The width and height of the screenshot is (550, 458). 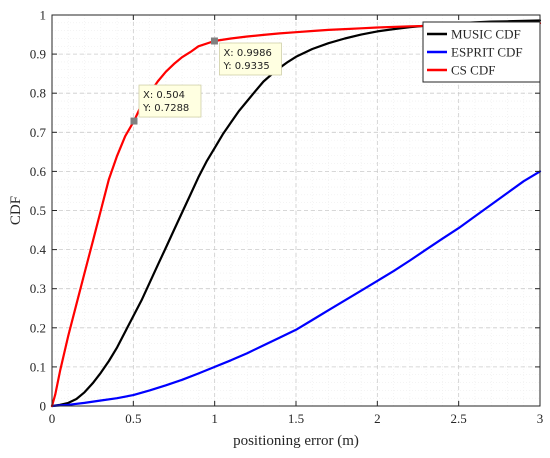 What do you see at coordinates (296, 441) in the screenshot?
I see `x-axis-label: positioning error (m)` at bounding box center [296, 441].